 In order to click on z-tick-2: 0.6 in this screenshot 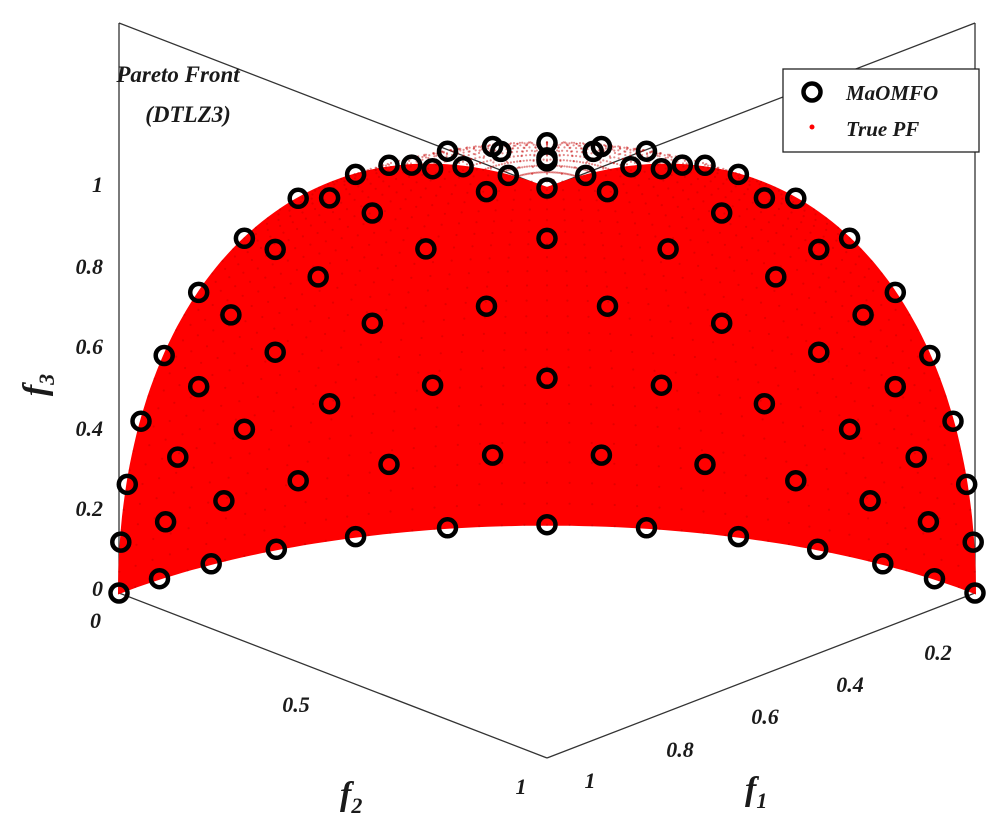, I will do `click(90, 346)`.